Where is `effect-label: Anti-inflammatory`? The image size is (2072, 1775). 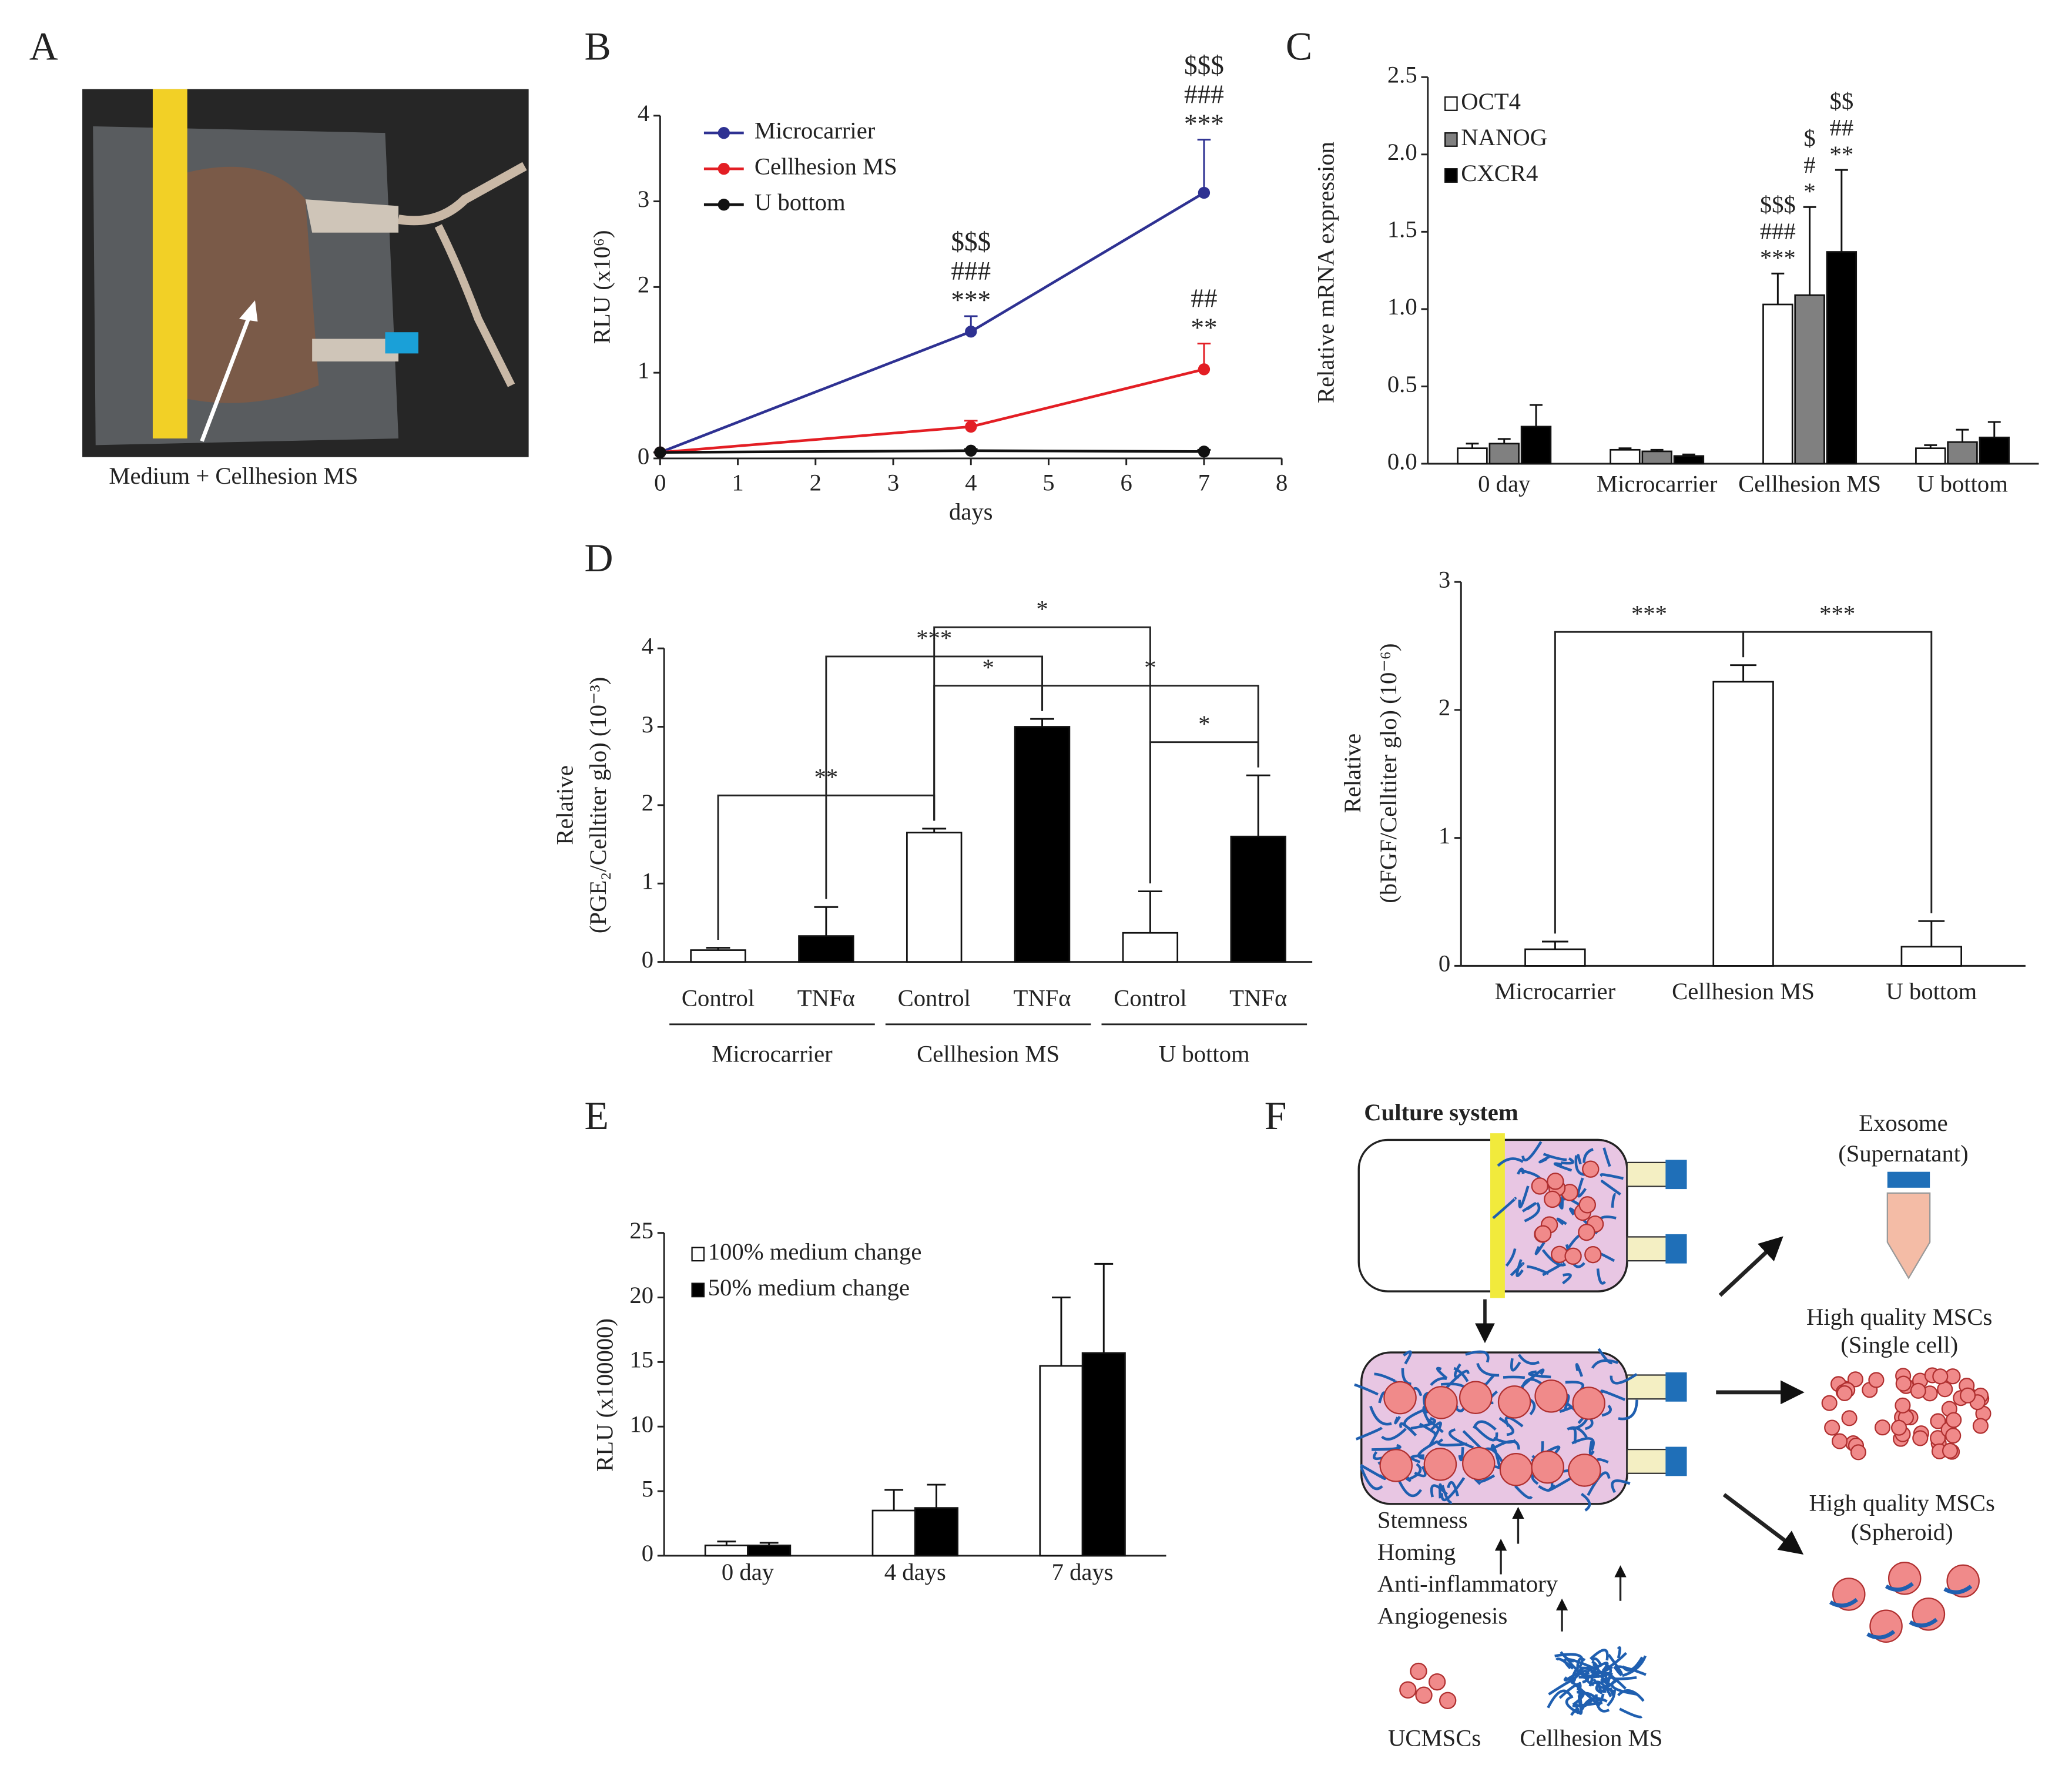
effect-label: Anti-inflammatory is located at coordinates (1468, 1583).